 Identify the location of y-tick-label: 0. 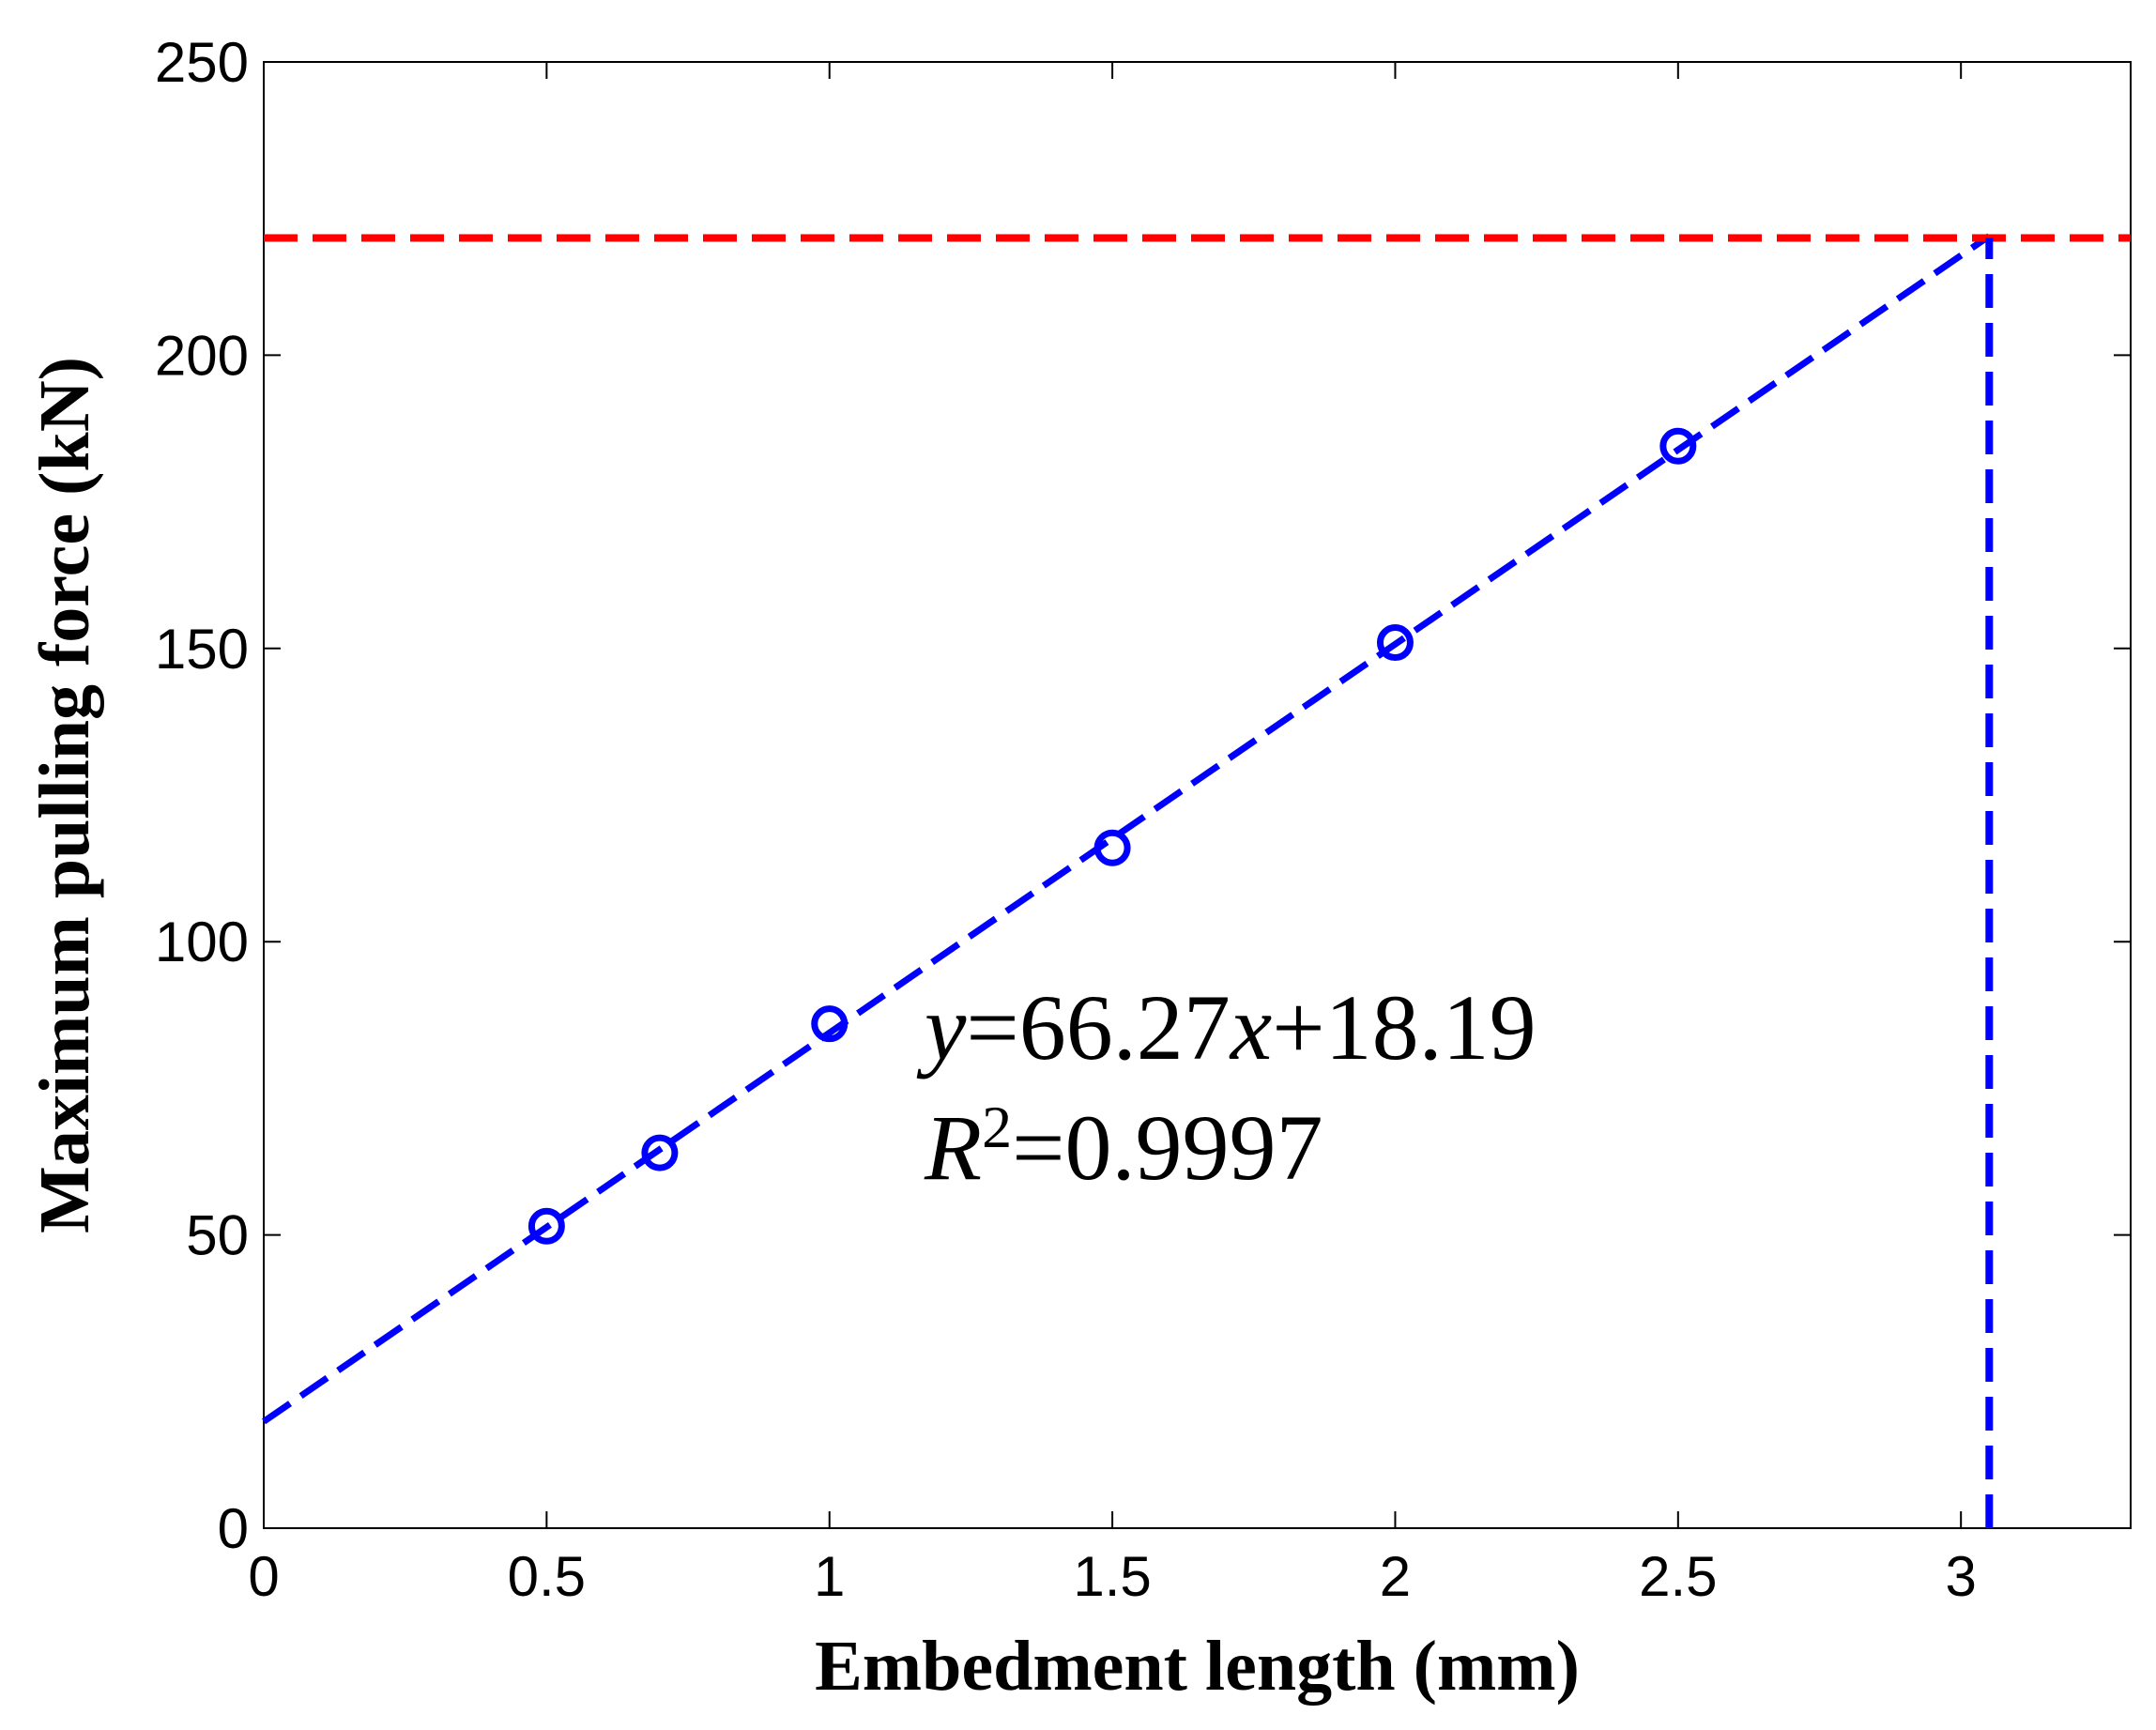
(233, 1528).